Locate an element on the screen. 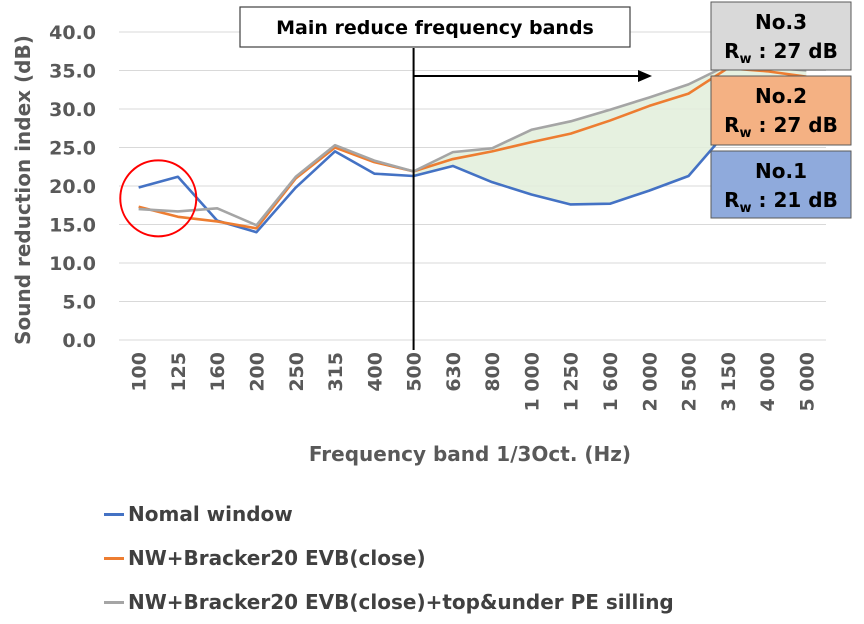 Image resolution: width=864 pixels, height=624 pixels. rw-box: No.3 Rw : 27 dB is located at coordinates (781, 36).